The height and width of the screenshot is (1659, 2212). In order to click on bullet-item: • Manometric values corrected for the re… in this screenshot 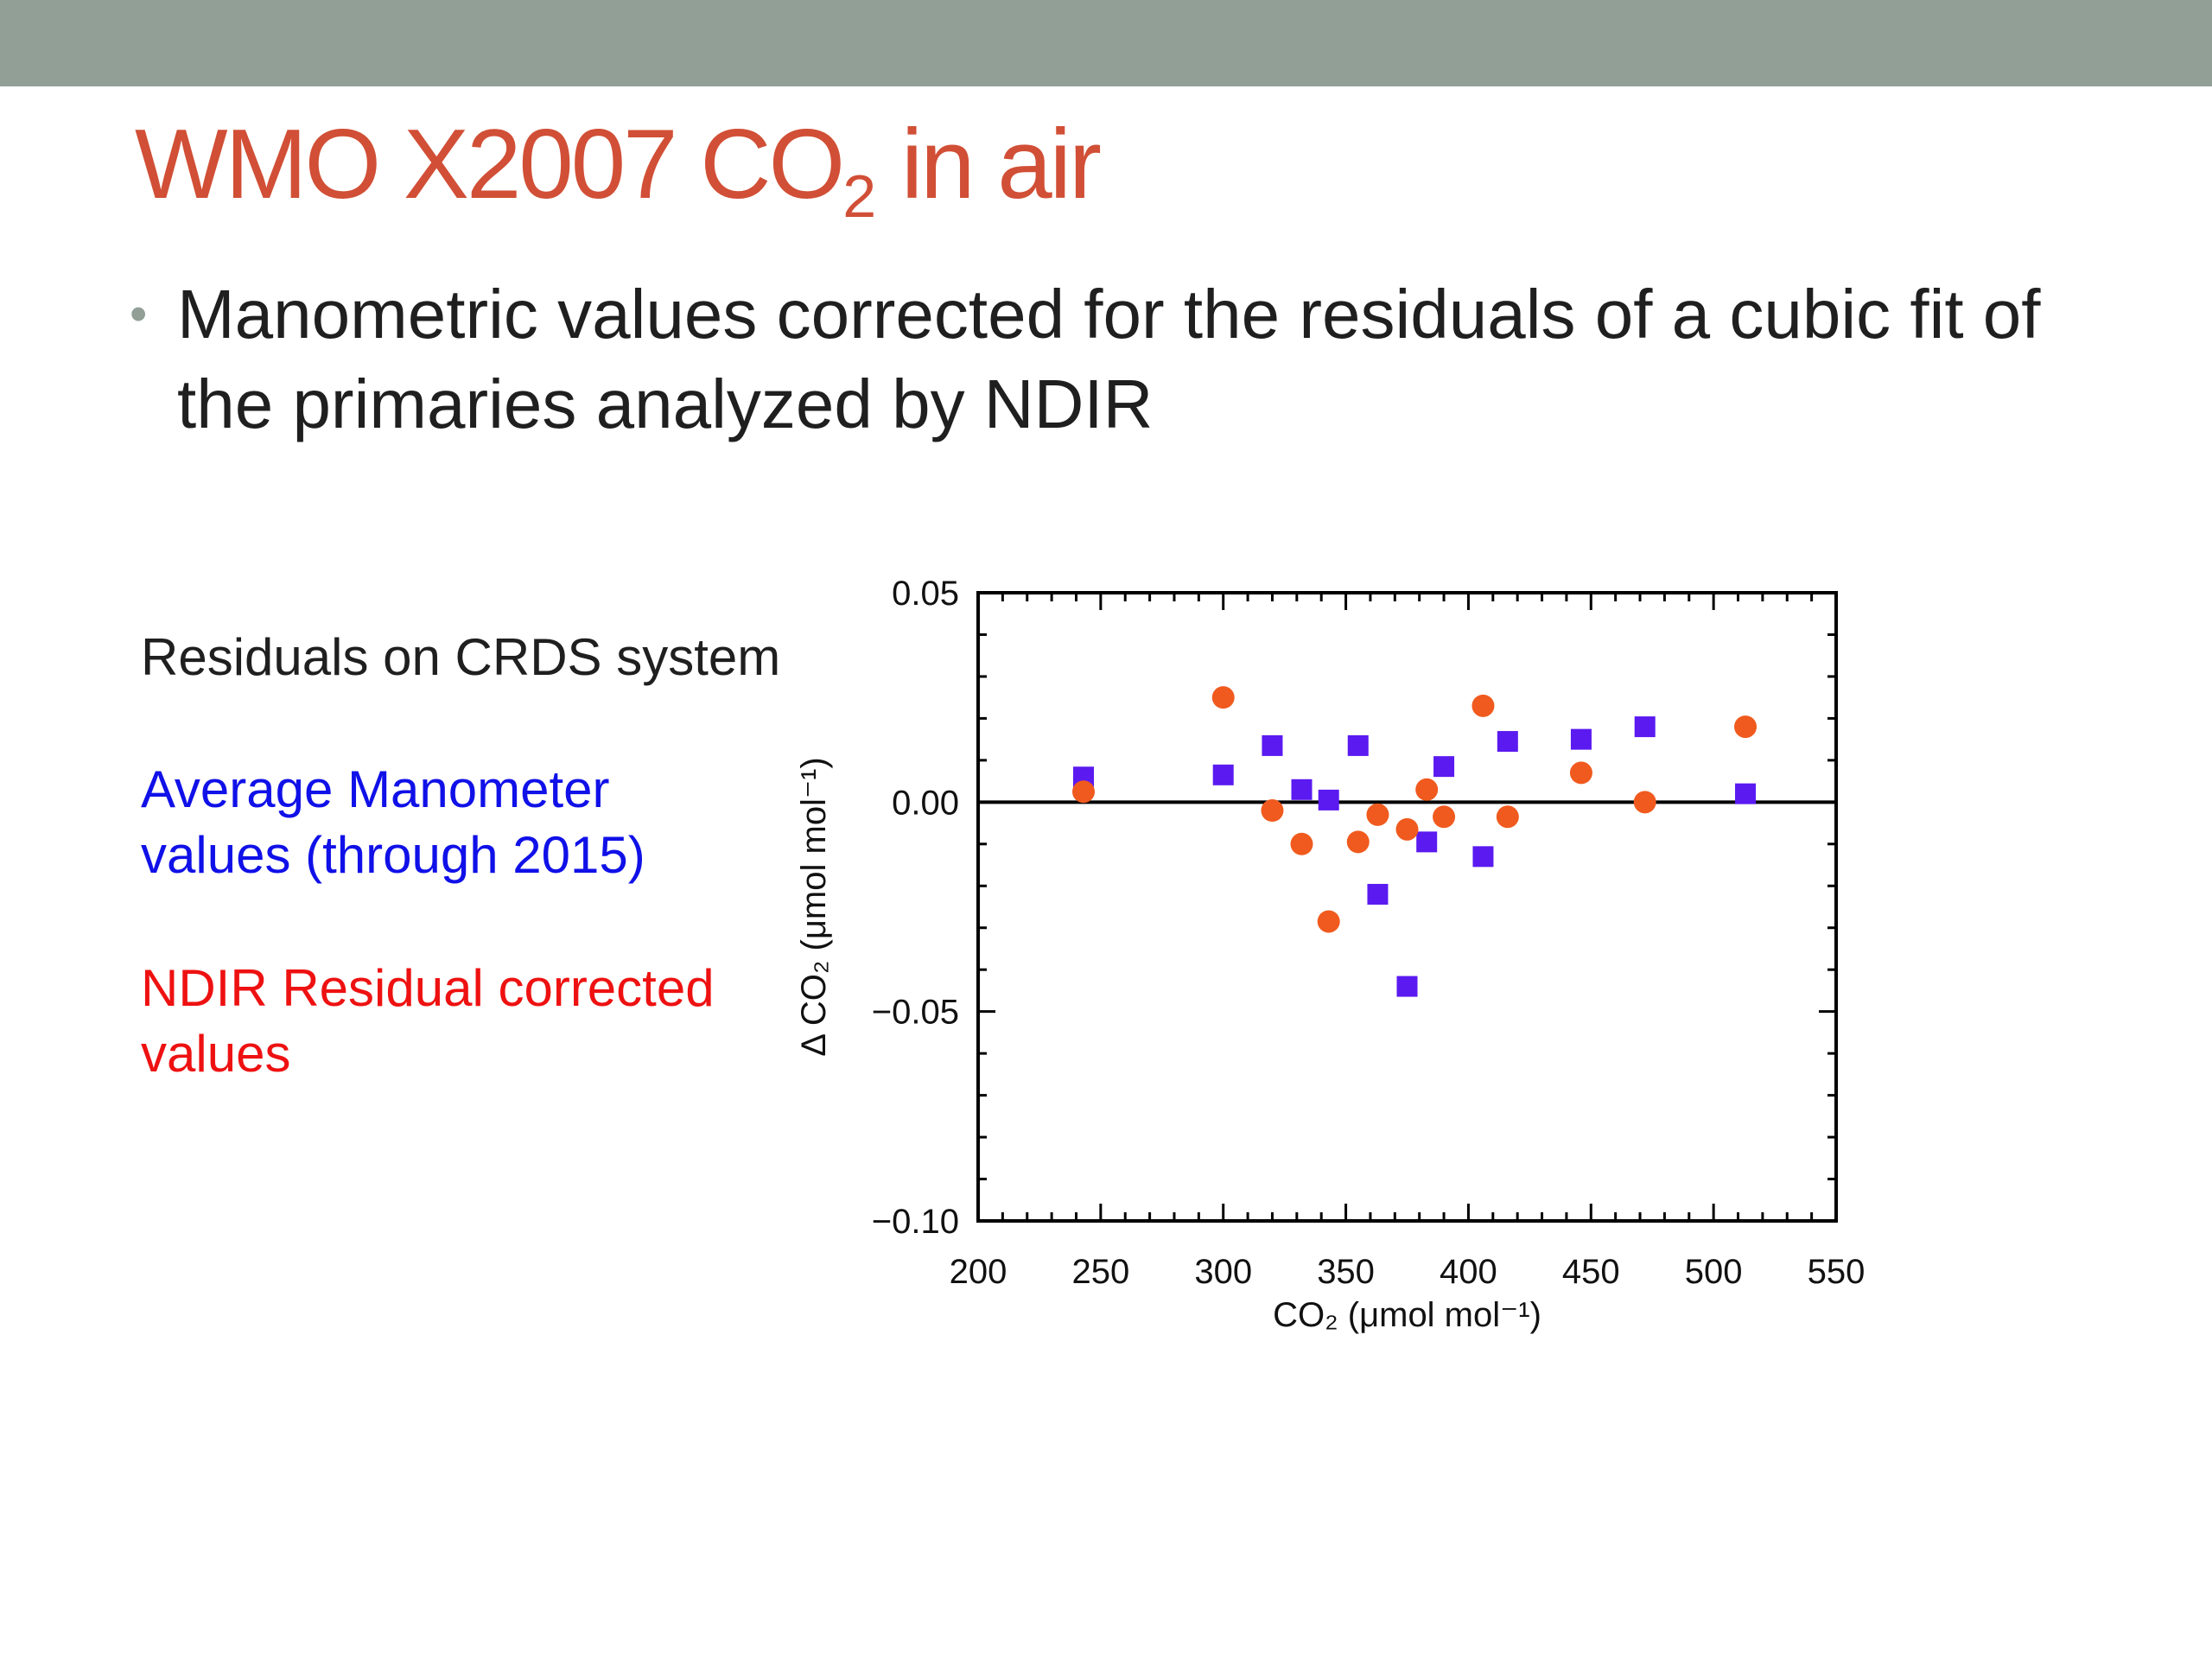, I will do `click(1123, 359)`.